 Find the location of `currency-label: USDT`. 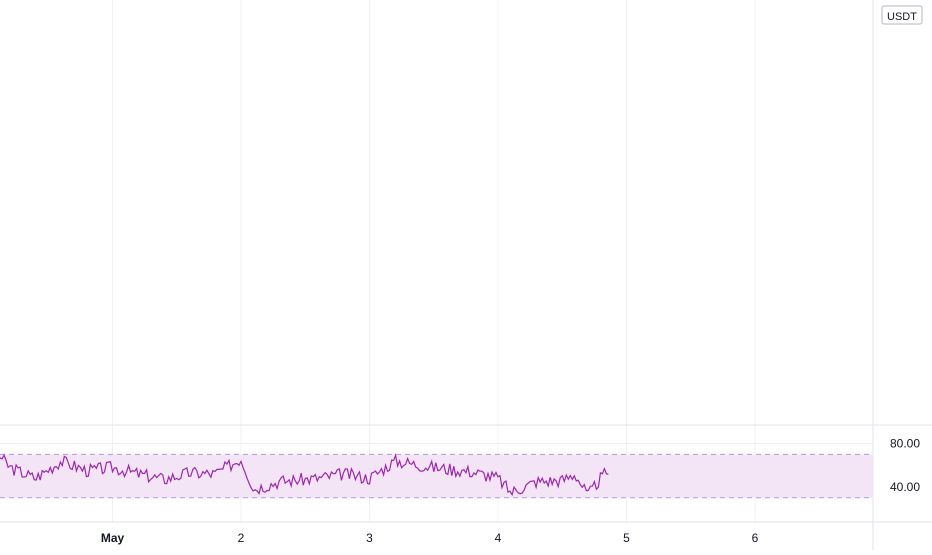

currency-label: USDT is located at coordinates (902, 17).